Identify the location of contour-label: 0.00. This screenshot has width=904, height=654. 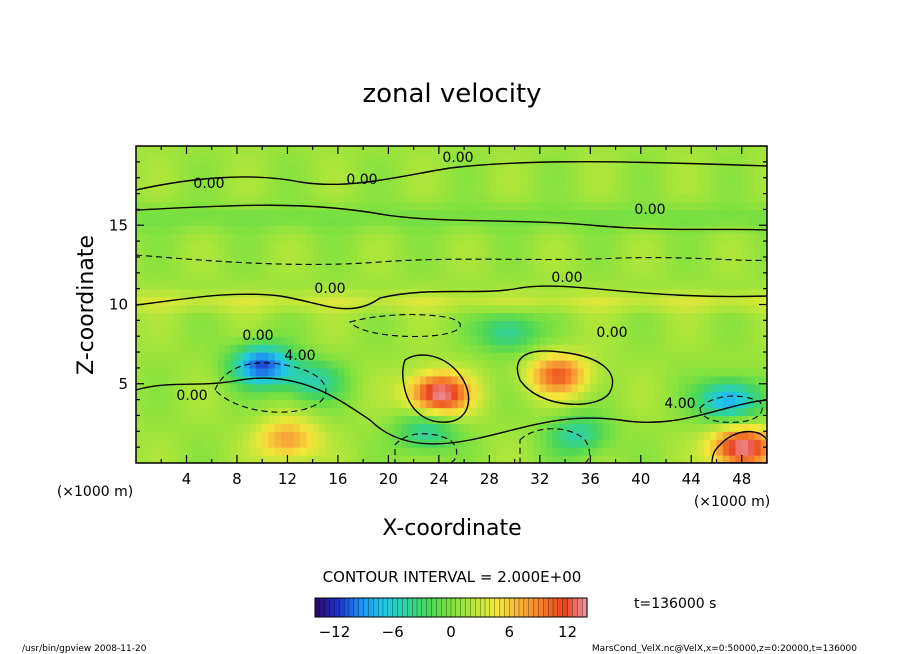
(566, 278).